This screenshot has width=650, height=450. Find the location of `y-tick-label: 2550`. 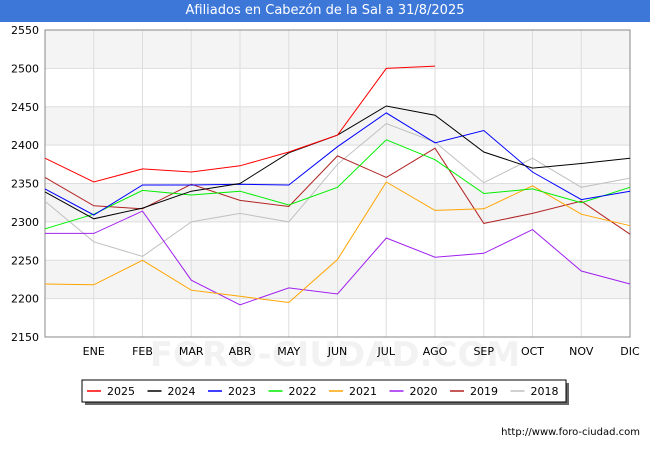

y-tick-label: 2550 is located at coordinates (25, 30).